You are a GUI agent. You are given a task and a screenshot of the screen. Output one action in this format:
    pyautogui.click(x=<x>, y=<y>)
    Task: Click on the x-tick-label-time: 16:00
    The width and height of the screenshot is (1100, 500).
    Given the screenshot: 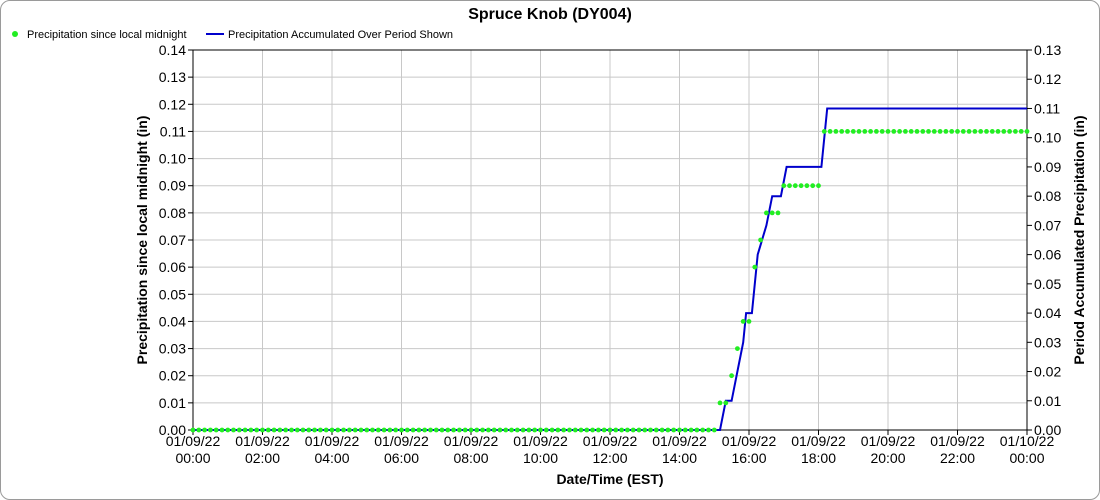 What is the action you would take?
    pyautogui.click(x=748, y=458)
    